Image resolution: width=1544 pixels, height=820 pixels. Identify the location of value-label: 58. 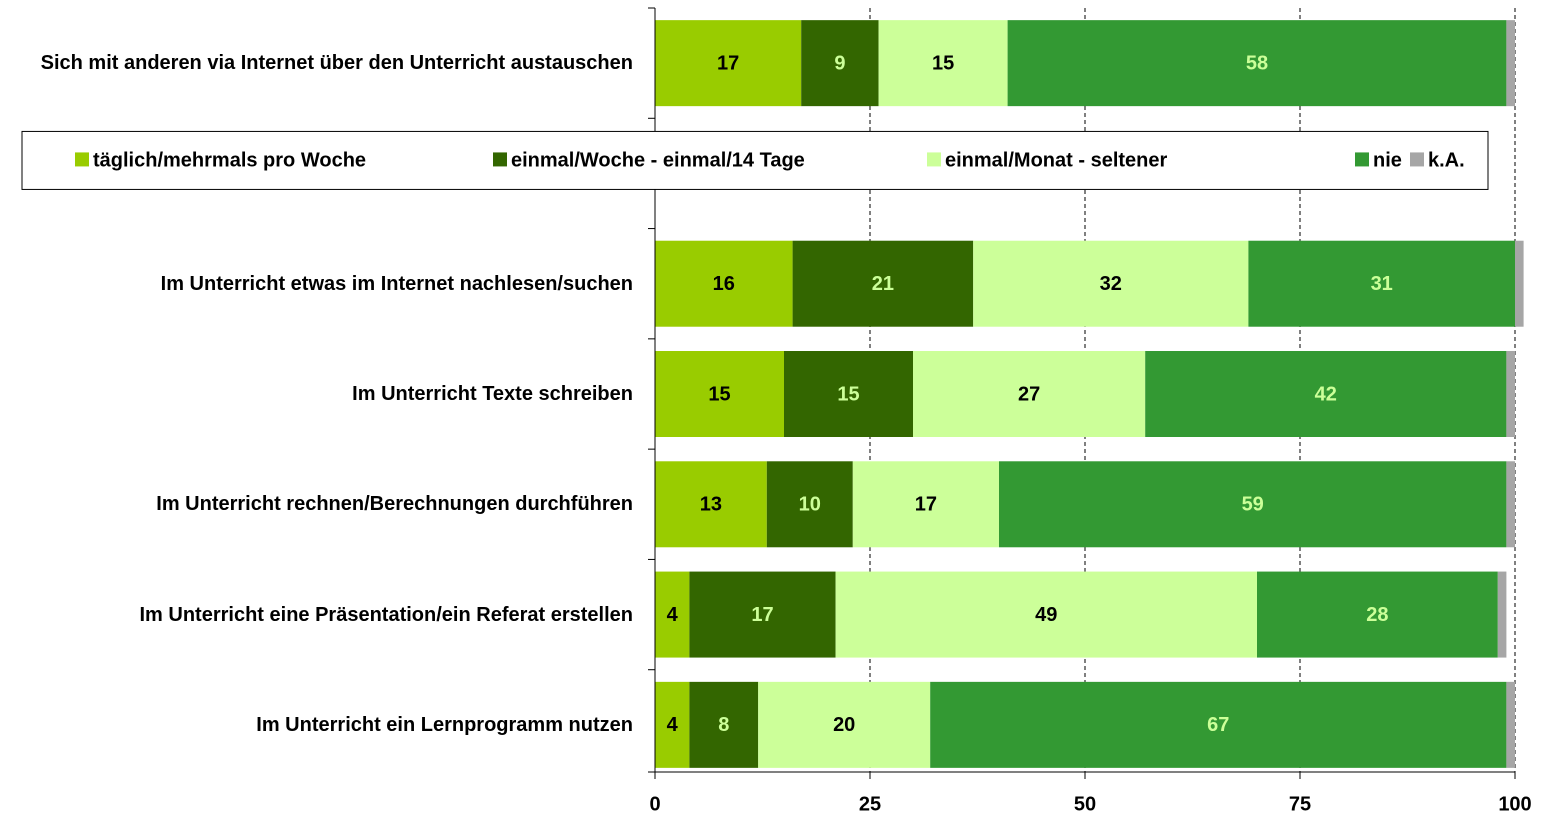
(1257, 63).